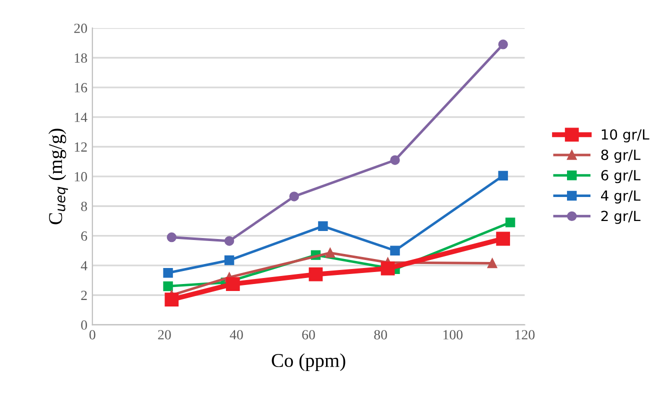 The image size is (660, 401). I want to click on y-tick-label: 4, so click(84, 265).